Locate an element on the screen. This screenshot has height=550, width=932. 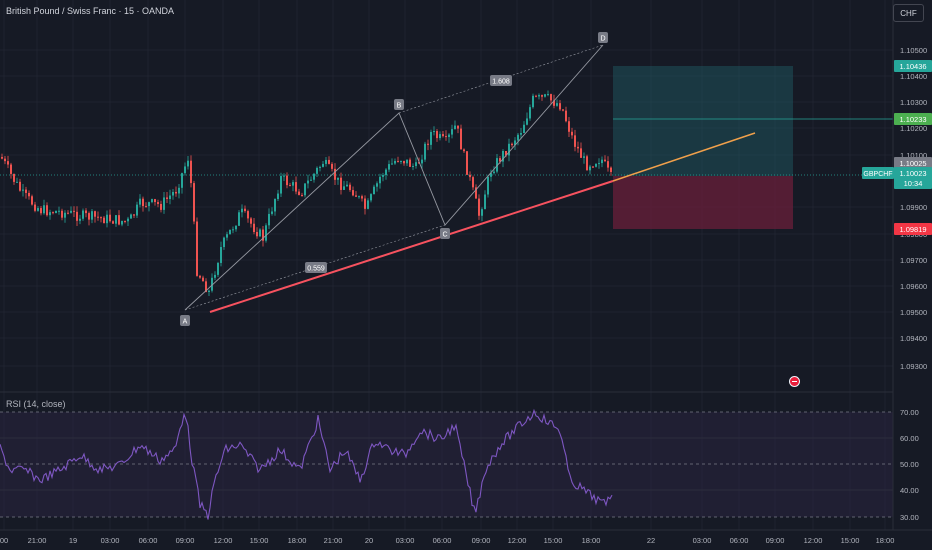
time-axis-label: 18:00 is located at coordinates (591, 540).